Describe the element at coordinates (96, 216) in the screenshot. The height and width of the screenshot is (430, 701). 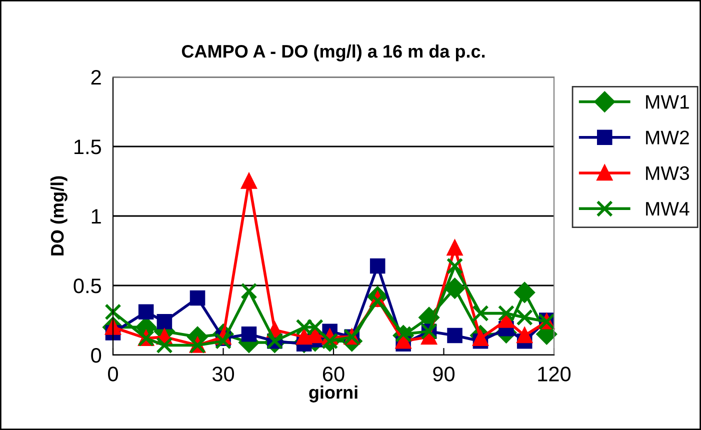
I see `y-tick-label: 1` at that location.